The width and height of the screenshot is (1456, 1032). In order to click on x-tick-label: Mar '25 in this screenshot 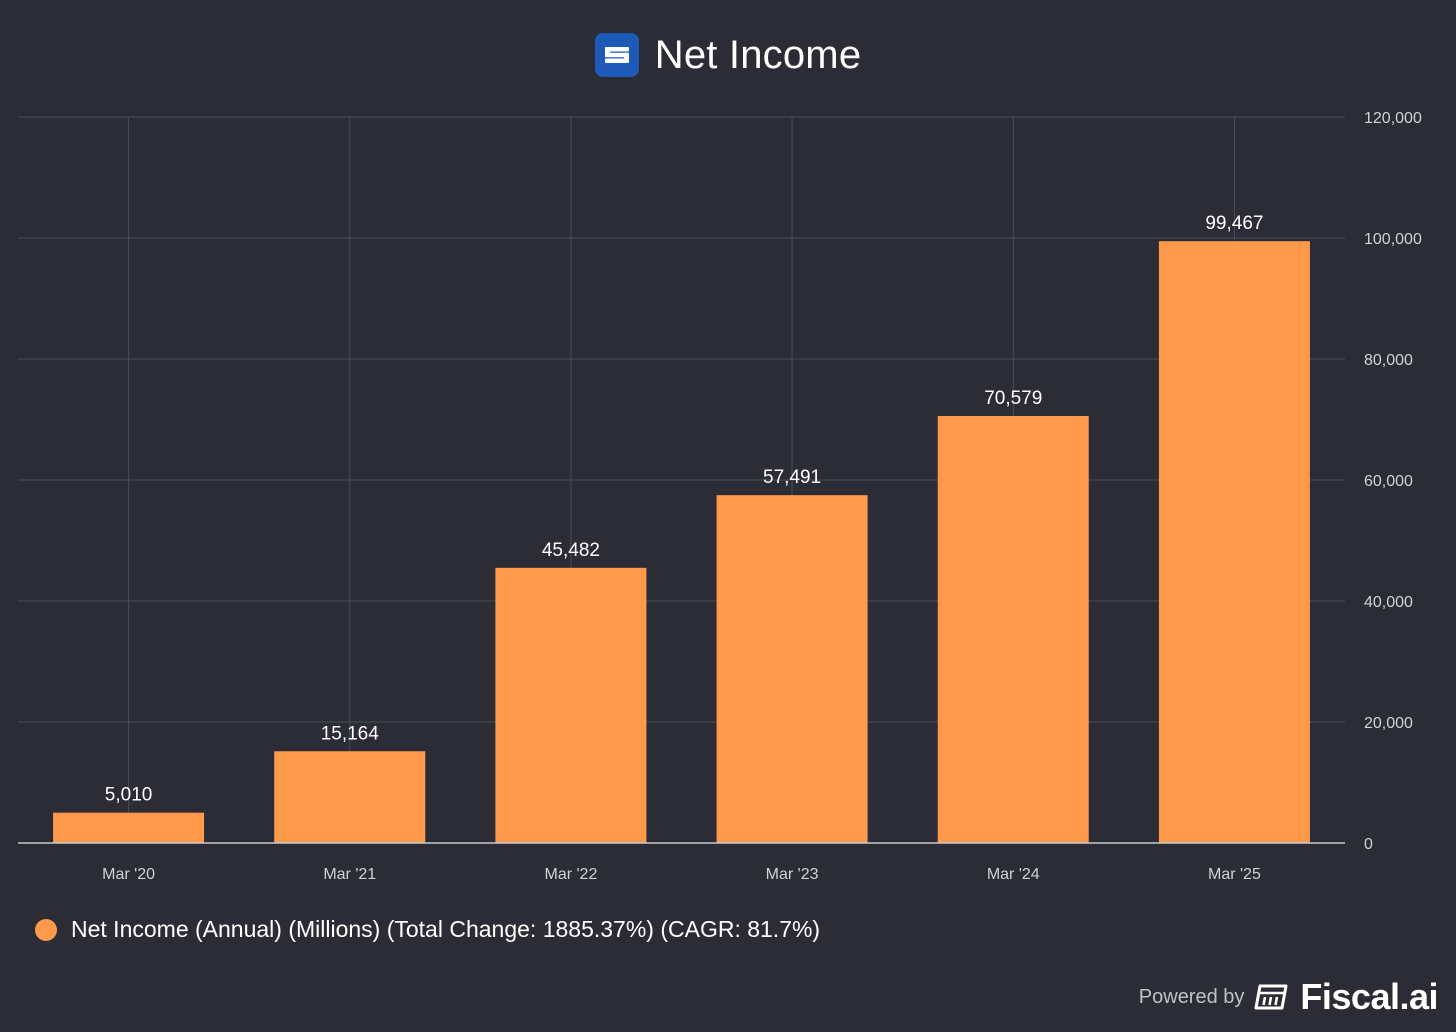, I will do `click(1234, 874)`.